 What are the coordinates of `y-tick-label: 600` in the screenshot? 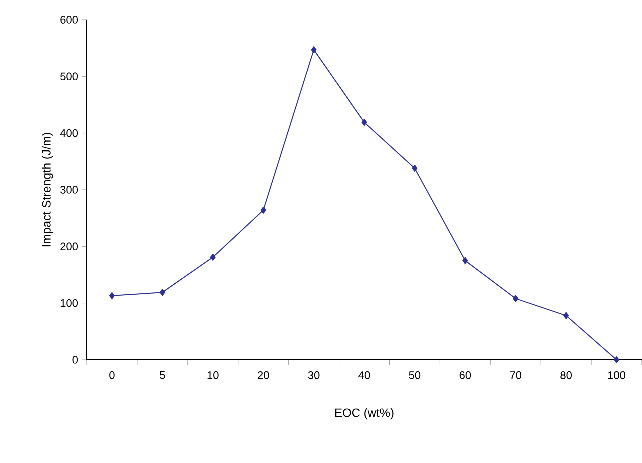 It's located at (69, 20).